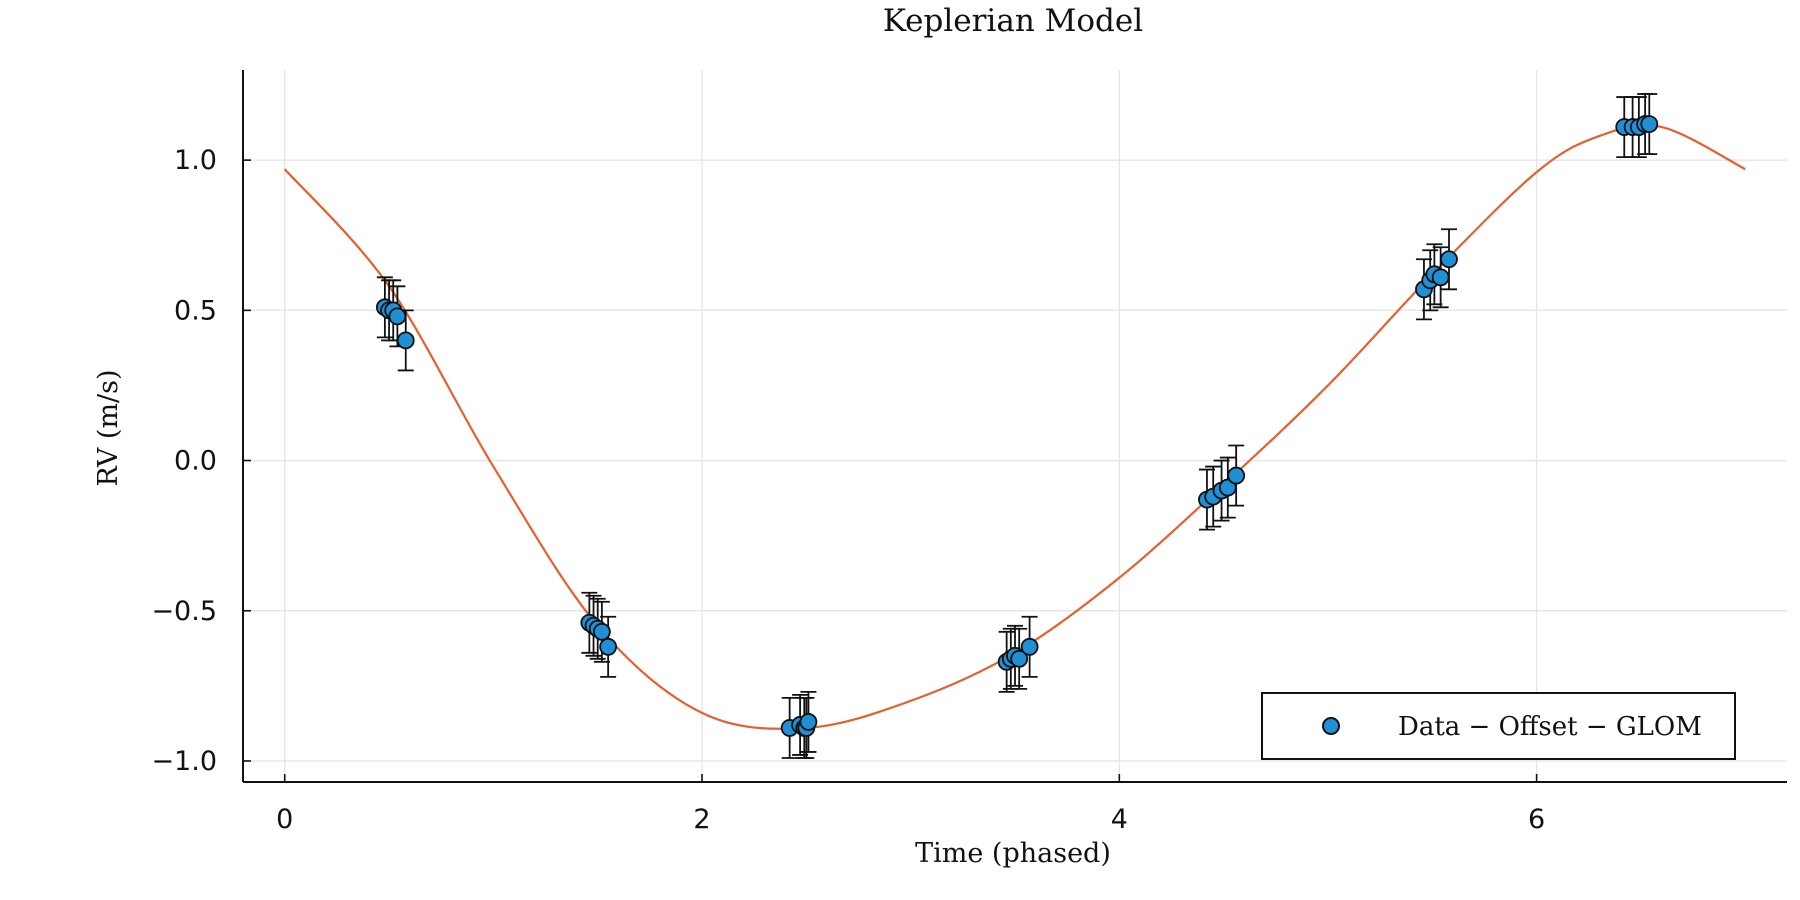 The image size is (1800, 900). What do you see at coordinates (195, 310) in the screenshot?
I see `y-tick-label: 0.5` at bounding box center [195, 310].